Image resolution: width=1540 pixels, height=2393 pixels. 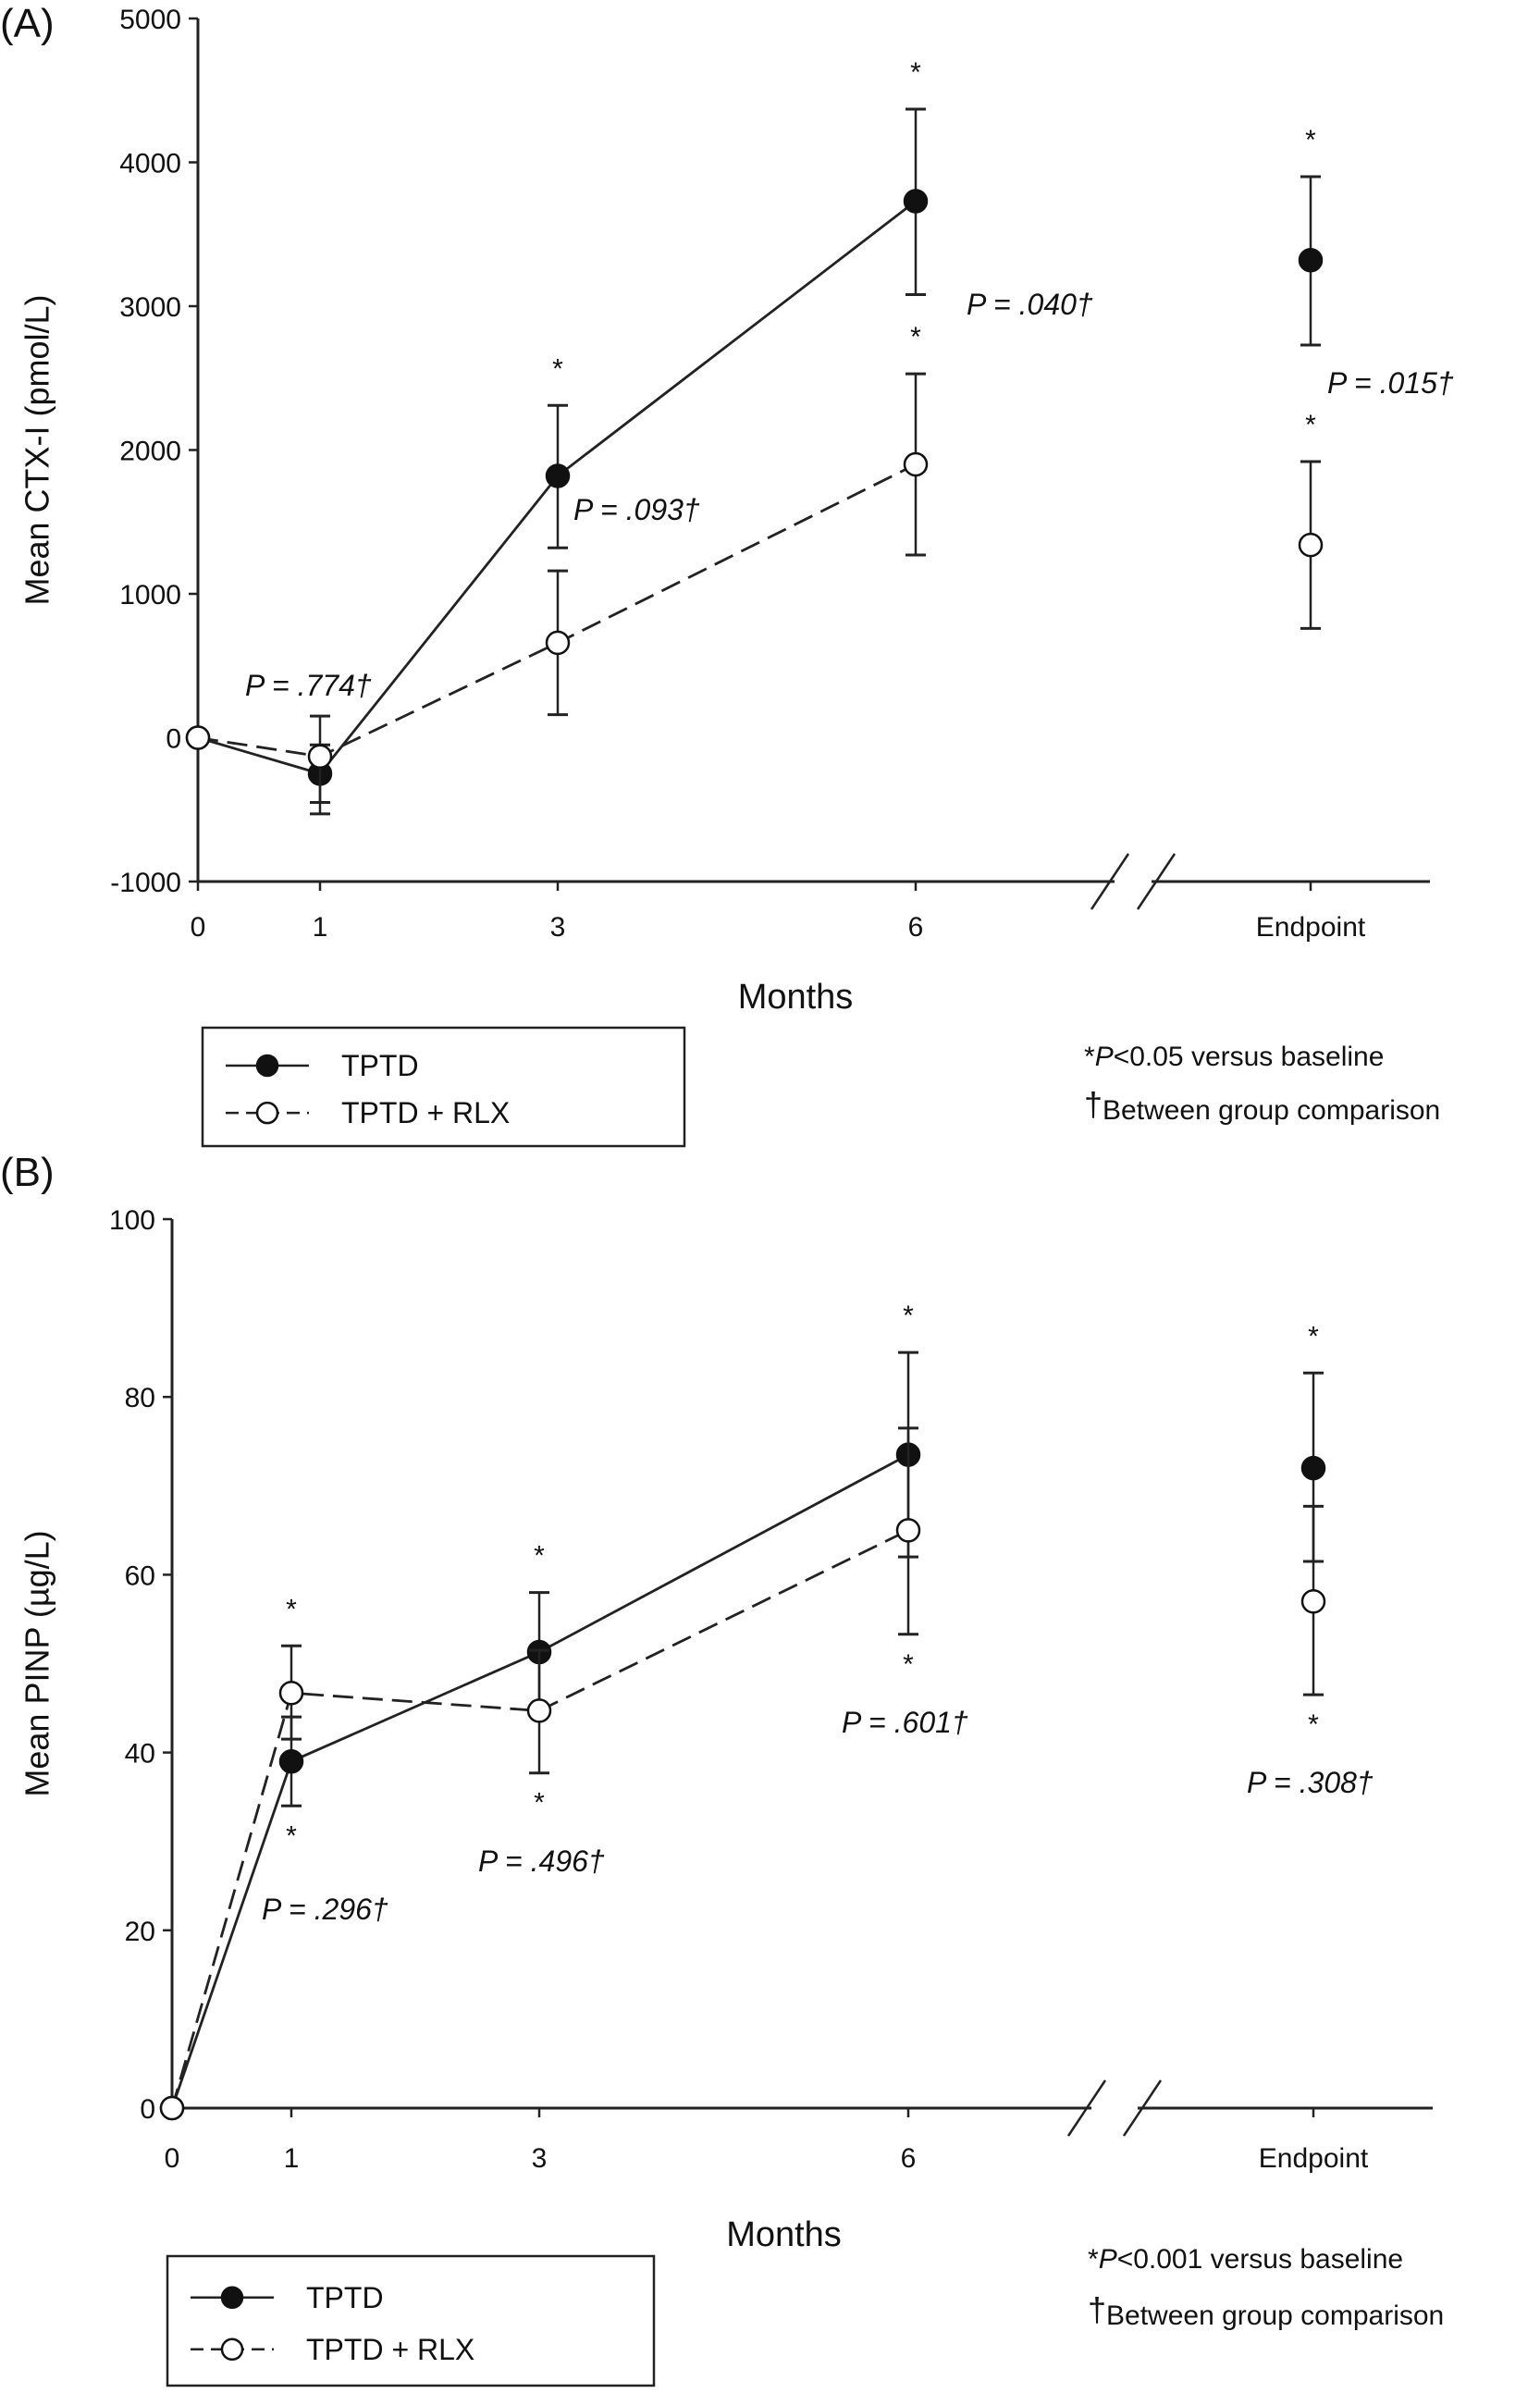 I want to click on y-axis-label: Mean CTX-I (pmol/L), so click(x=37, y=450).